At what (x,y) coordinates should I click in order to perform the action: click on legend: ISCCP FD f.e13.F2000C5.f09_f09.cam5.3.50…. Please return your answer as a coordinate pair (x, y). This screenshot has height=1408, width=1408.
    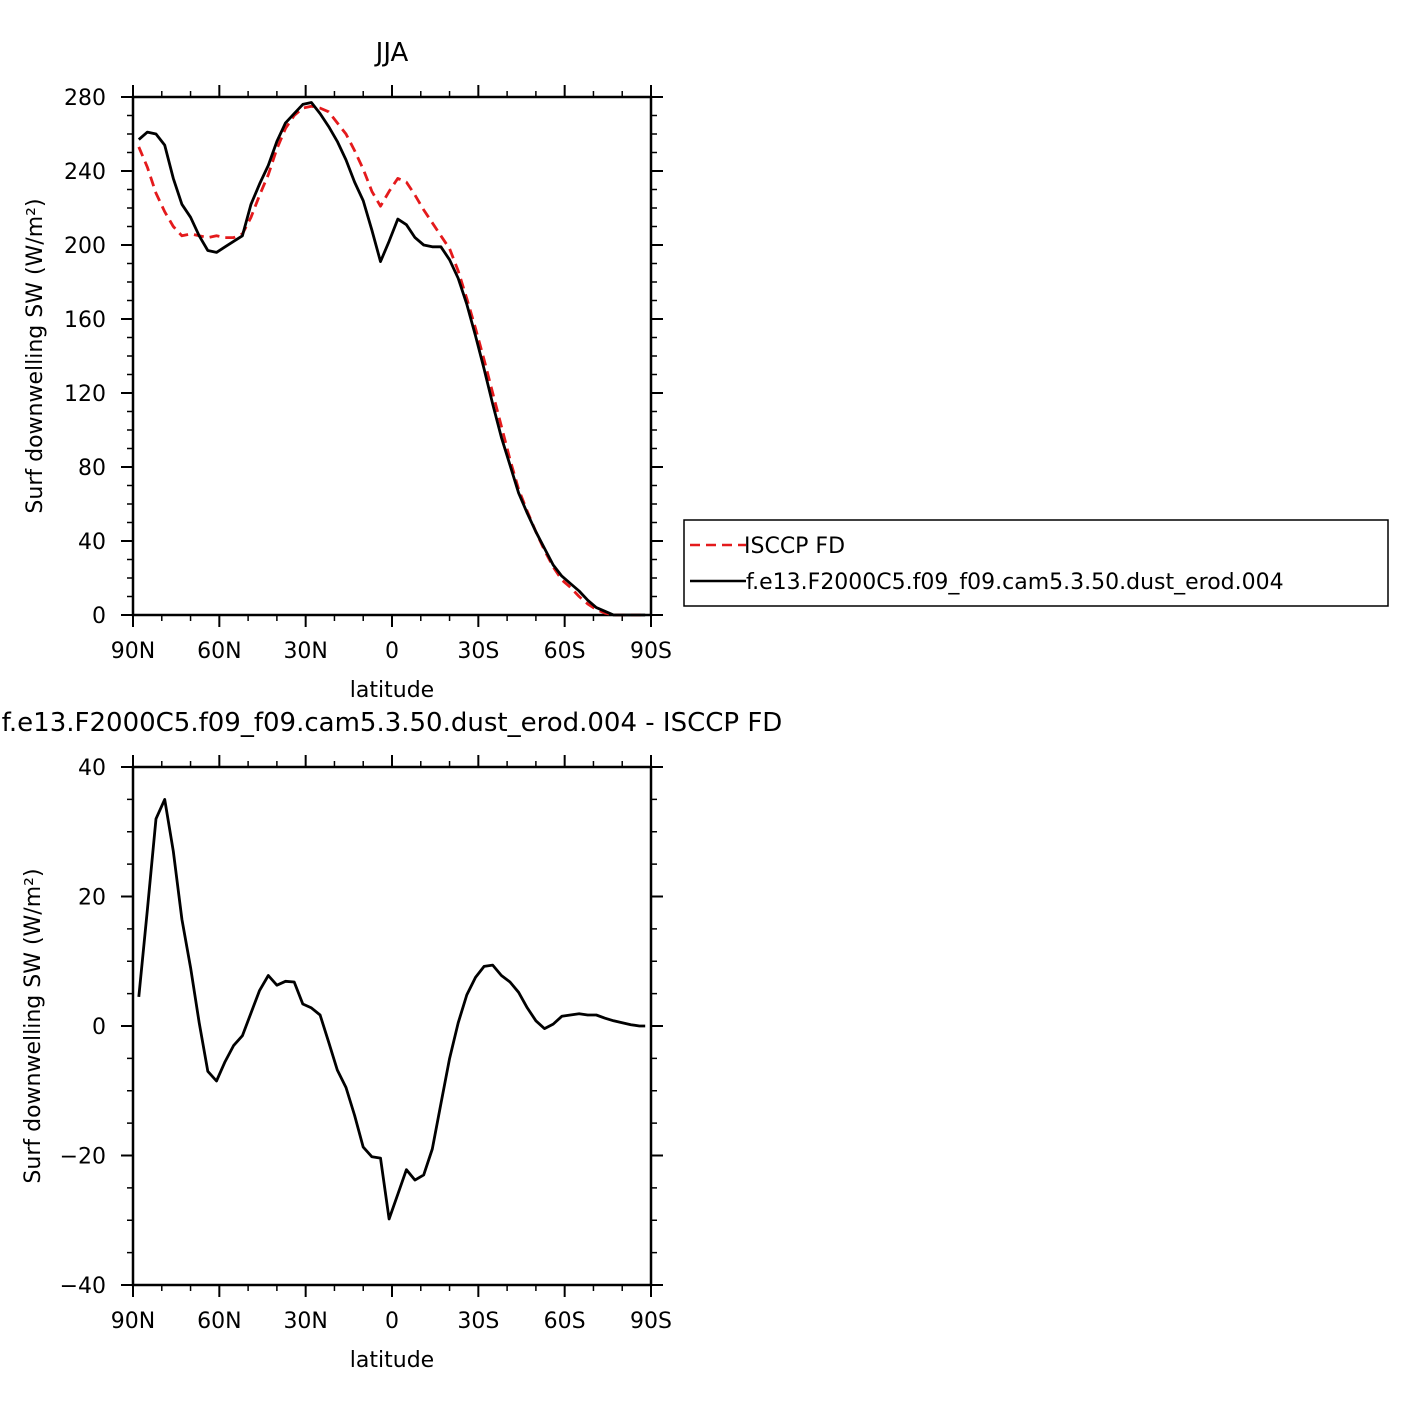
    Looking at the image, I should click on (1036, 563).